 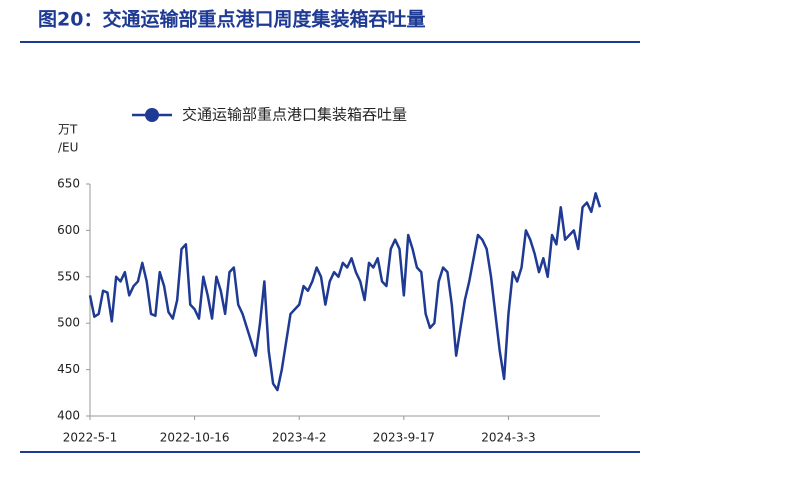 What do you see at coordinates (195, 438) in the screenshot?
I see `x-tick-label: 2022-10-16` at bounding box center [195, 438].